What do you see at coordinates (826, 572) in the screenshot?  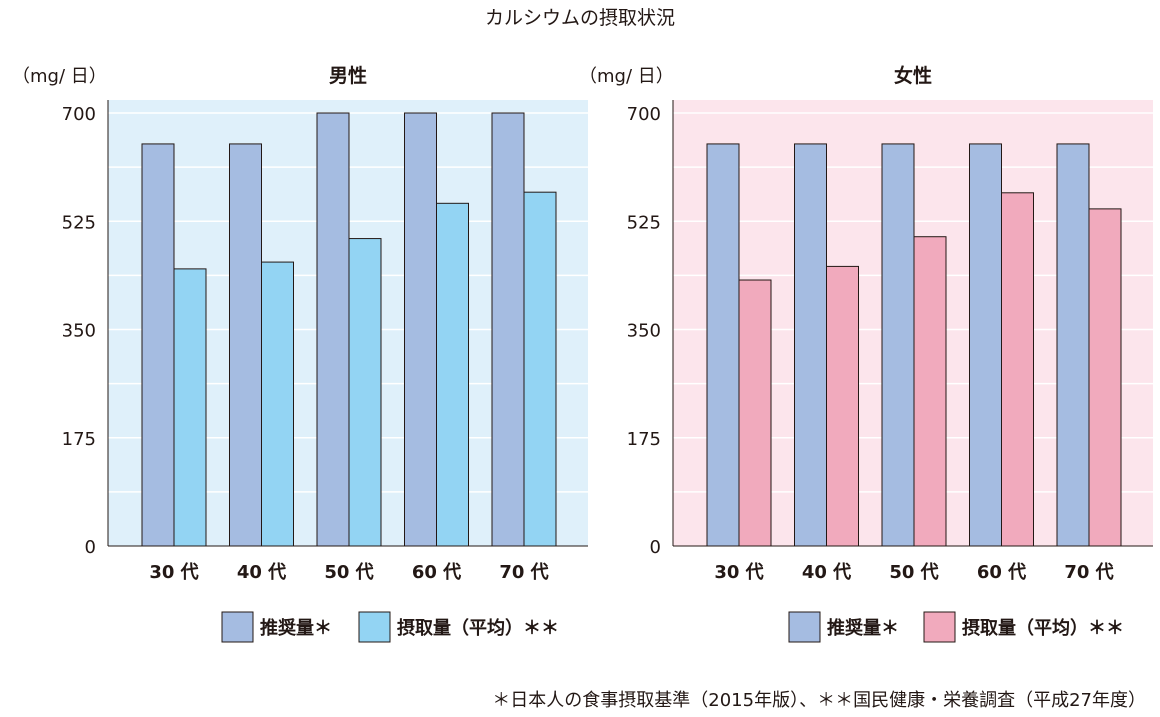 I see `female-x-tick-label: 40 代` at bounding box center [826, 572].